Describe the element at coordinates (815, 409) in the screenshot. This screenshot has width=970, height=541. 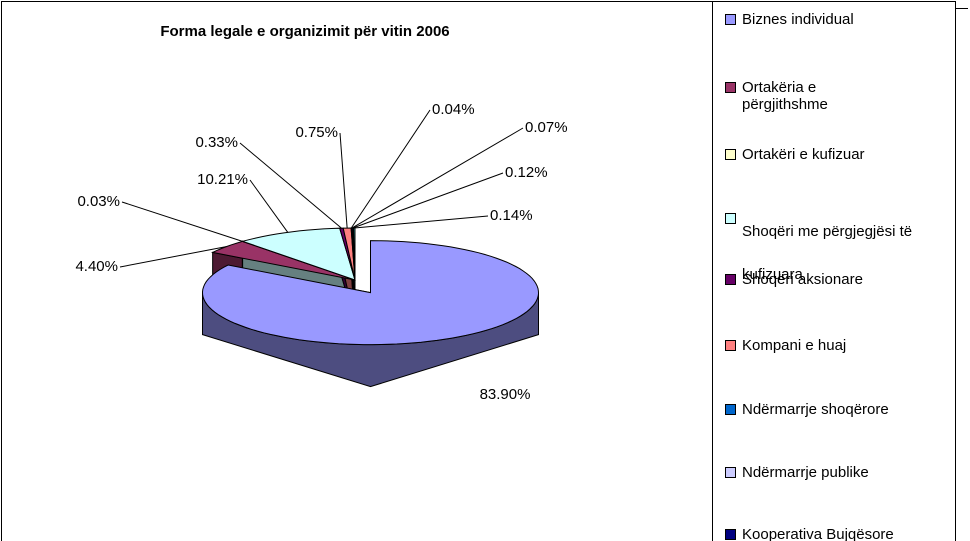
I see `legend-label: Ndërmarrje shoqërore` at that location.